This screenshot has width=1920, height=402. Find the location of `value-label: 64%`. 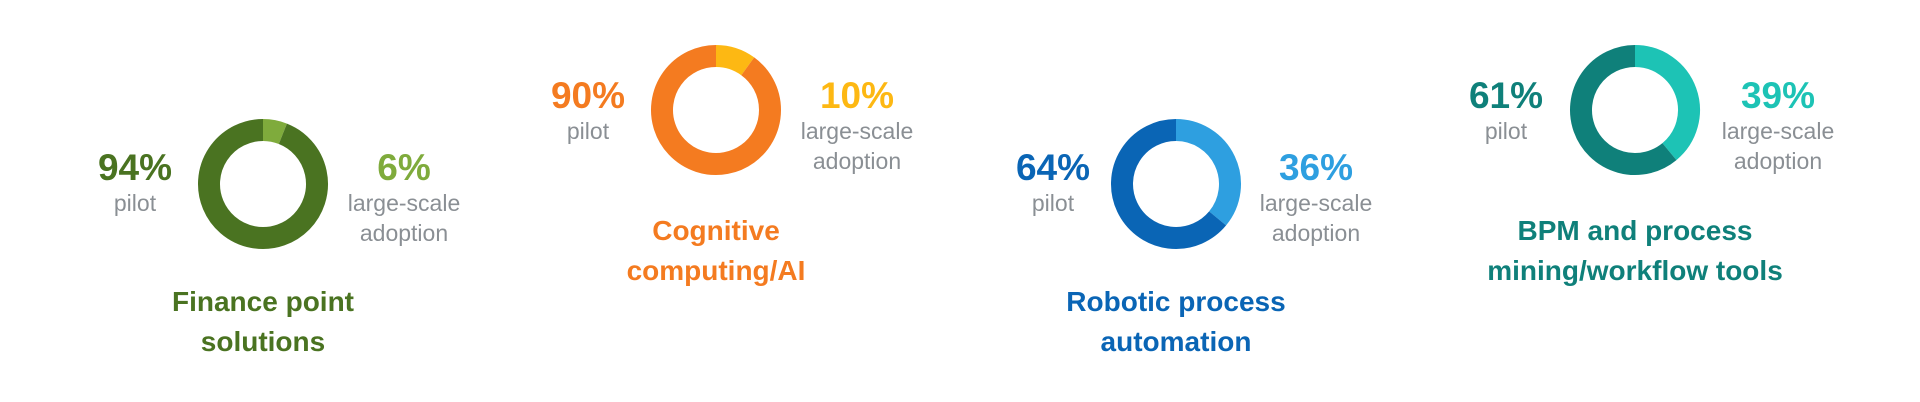

value-label: 64% is located at coordinates (1053, 167).